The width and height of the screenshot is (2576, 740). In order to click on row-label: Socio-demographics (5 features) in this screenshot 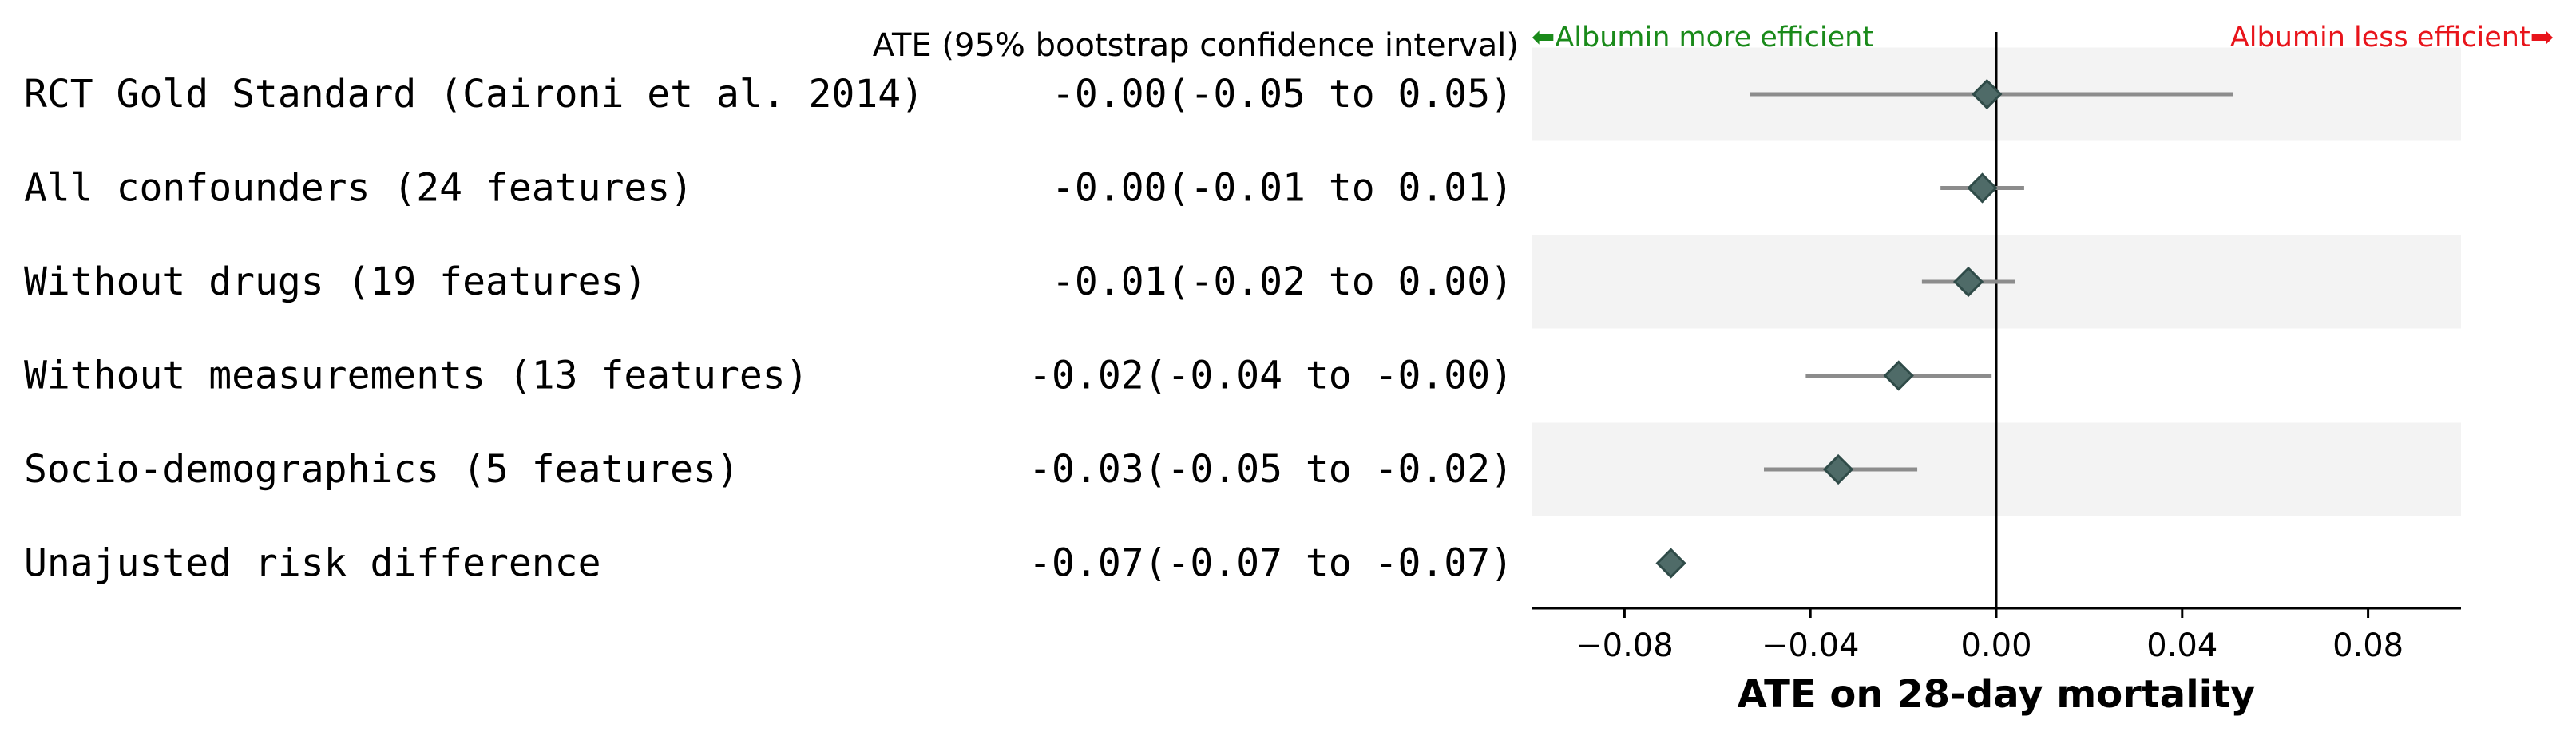, I will do `click(382, 469)`.